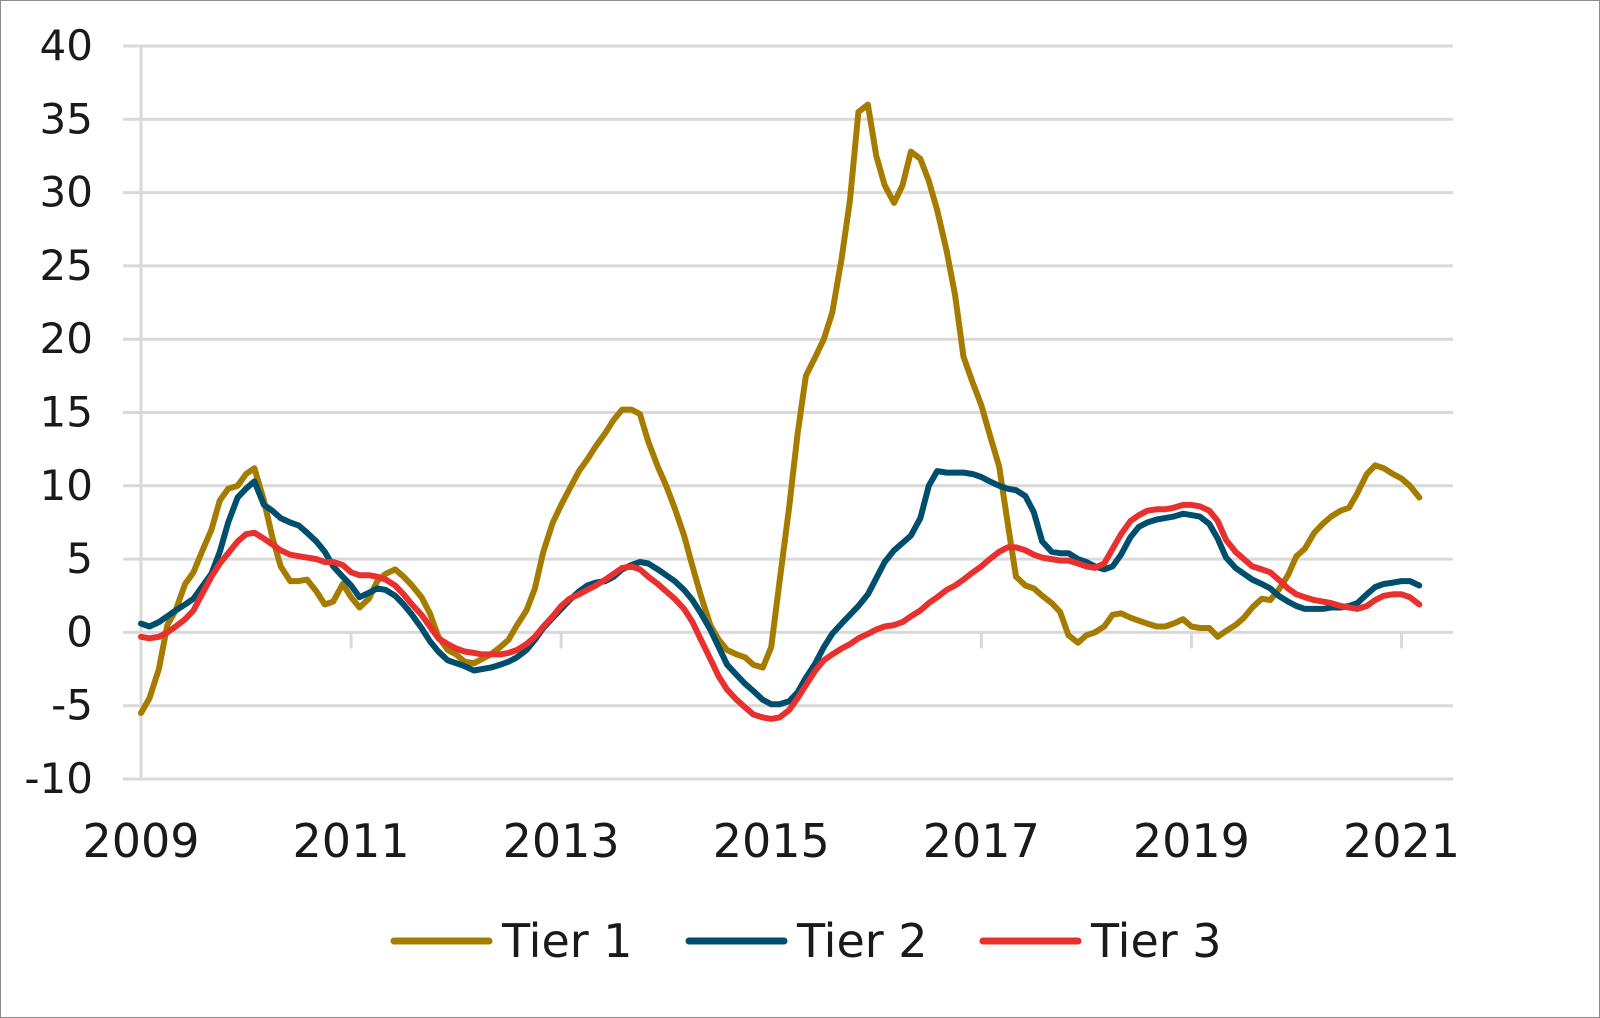  What do you see at coordinates (1156, 941) in the screenshot?
I see `legend-label: Tier 3` at bounding box center [1156, 941].